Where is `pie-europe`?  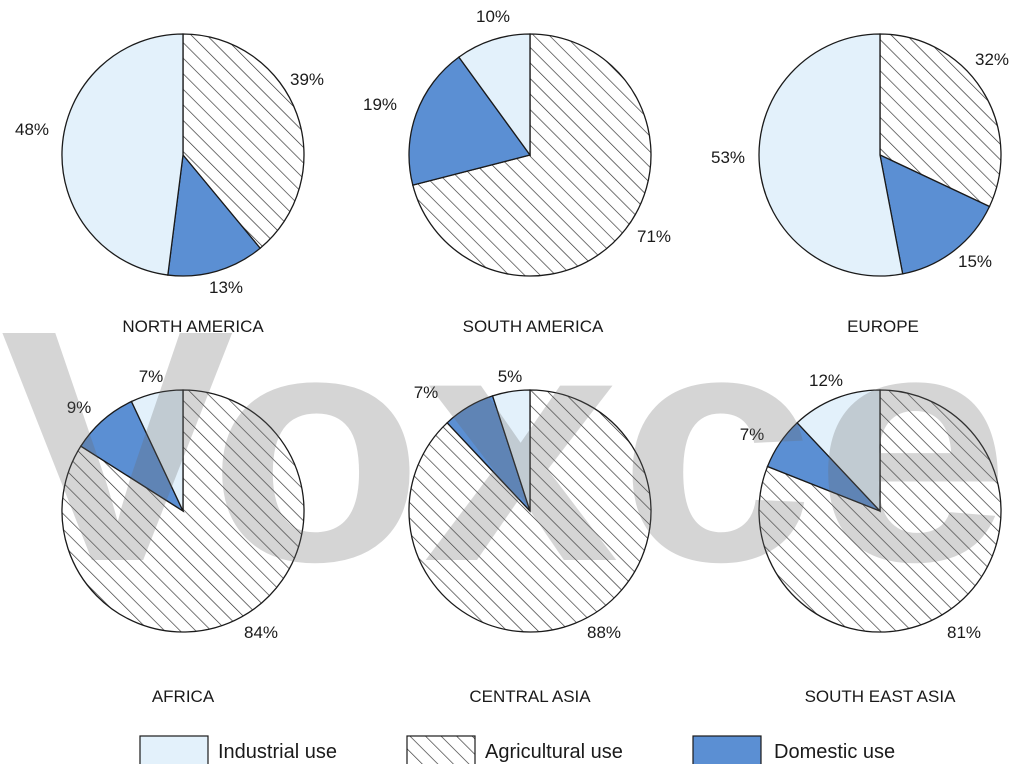
pie-europe is located at coordinates (880, 155).